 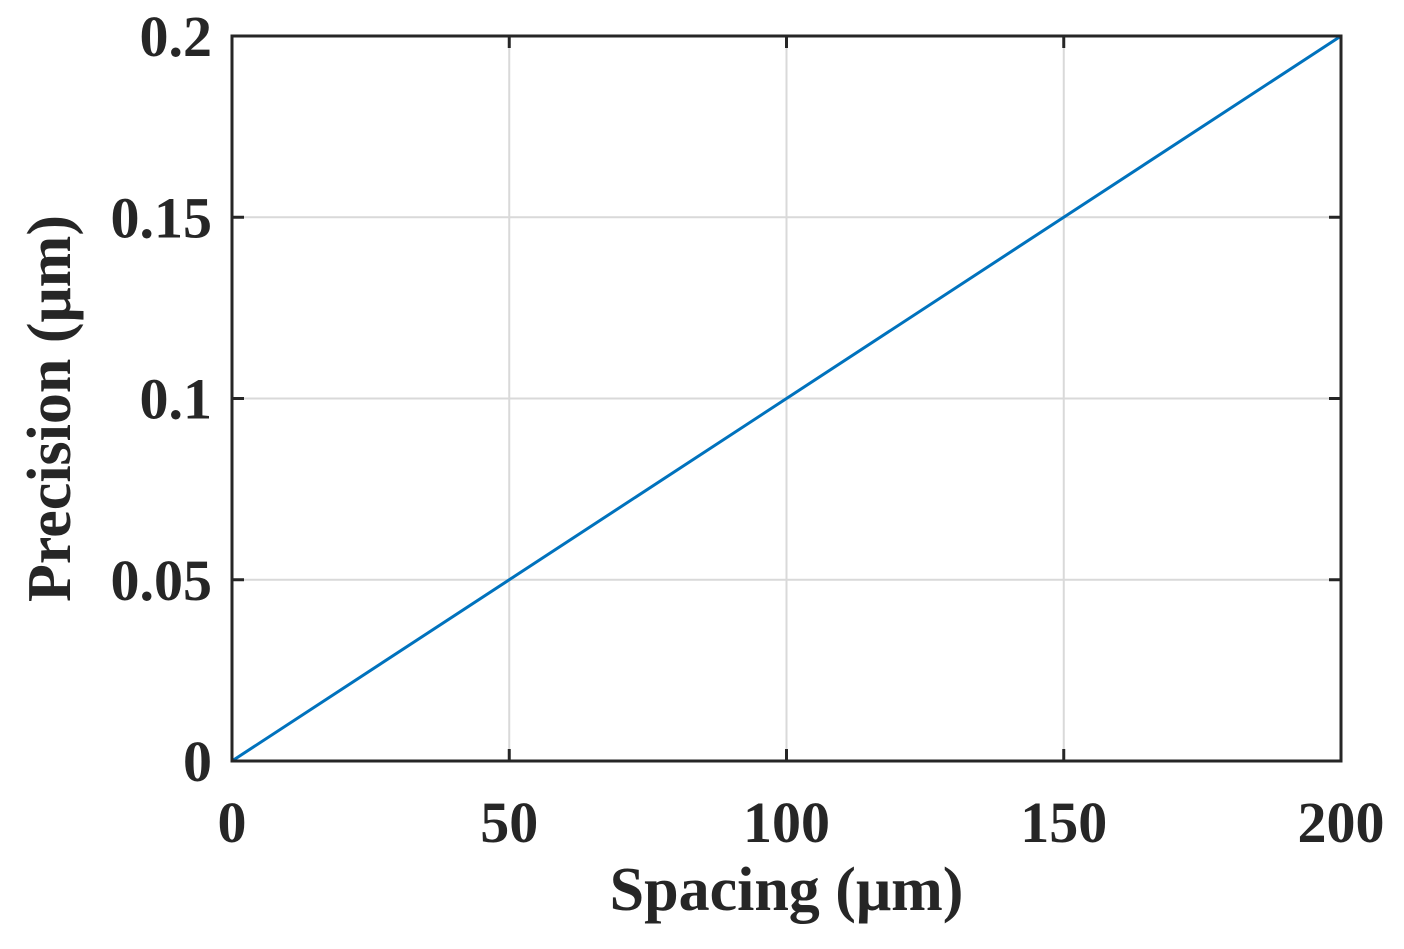 What do you see at coordinates (197, 761) in the screenshot?
I see `y-tick-label: 0` at bounding box center [197, 761].